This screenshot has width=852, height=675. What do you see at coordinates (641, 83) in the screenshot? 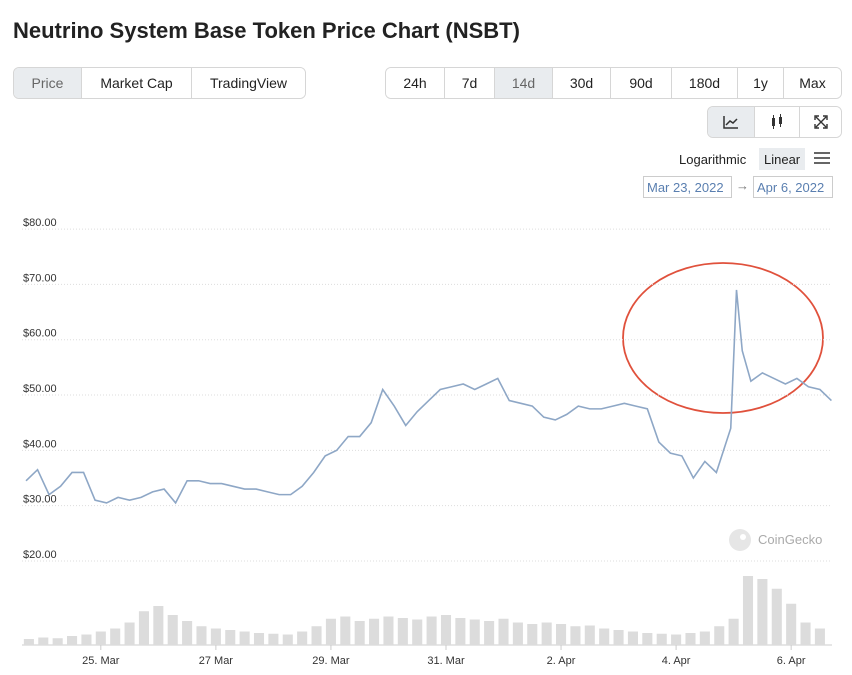
I see `range-button: 90d` at bounding box center [641, 83].